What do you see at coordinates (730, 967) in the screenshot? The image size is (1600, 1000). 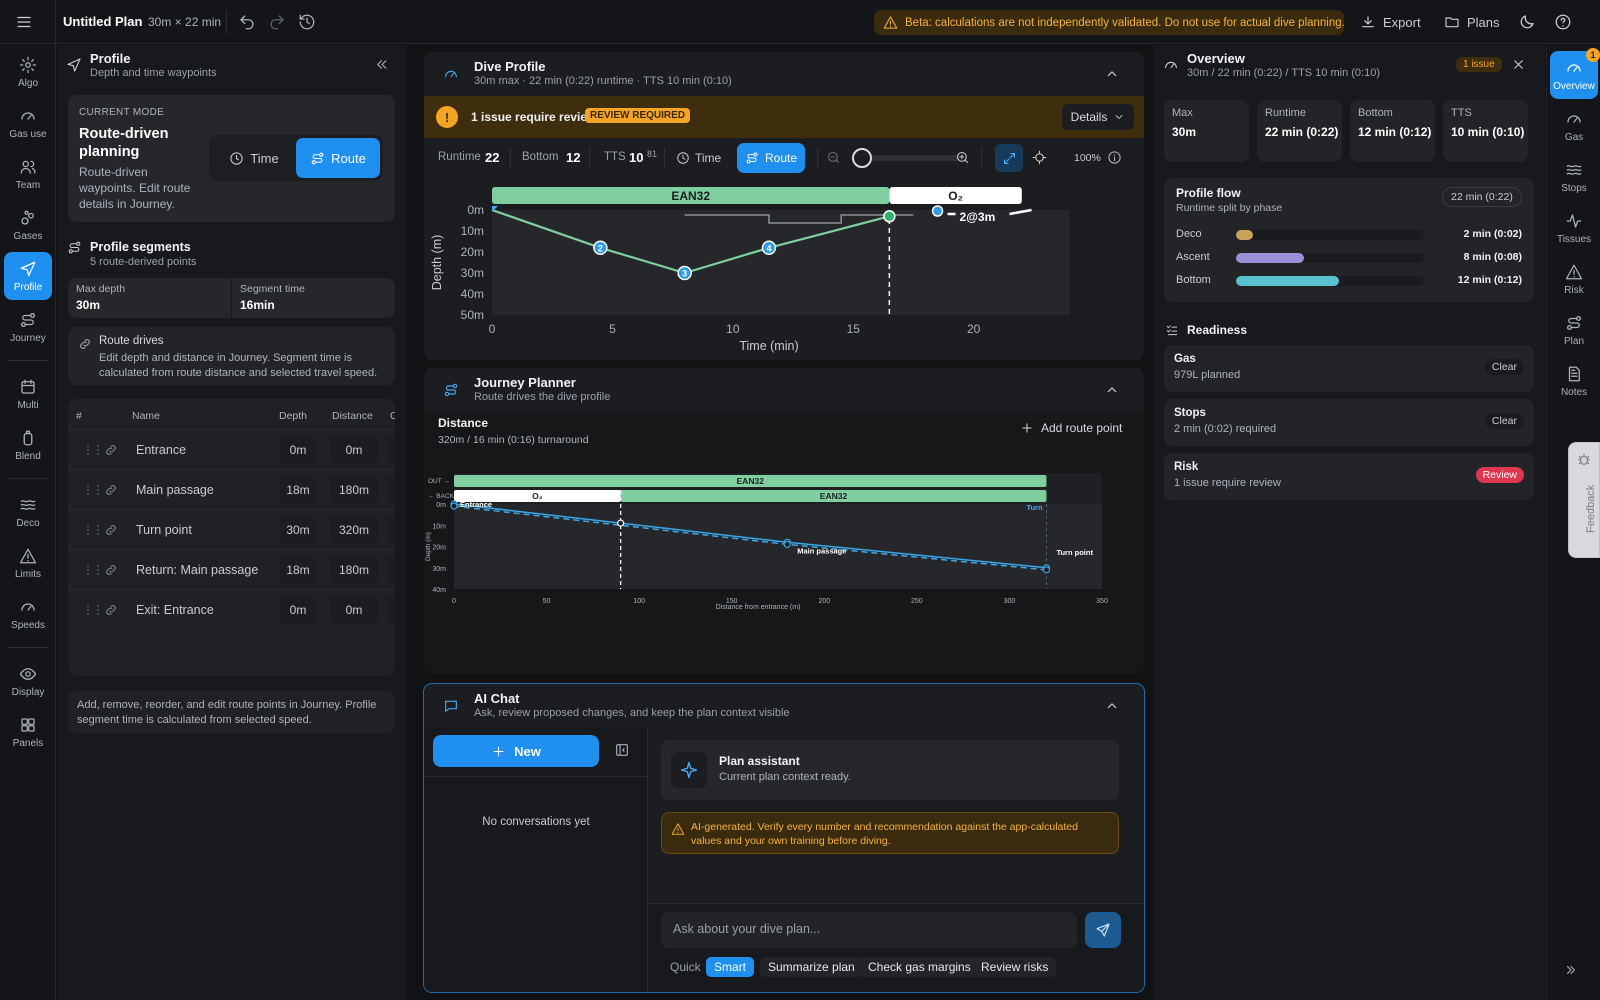 I see `smart-mode-option: Smart` at bounding box center [730, 967].